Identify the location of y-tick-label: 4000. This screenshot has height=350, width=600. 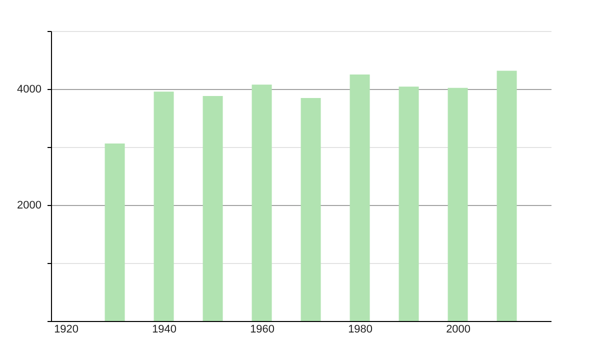
(29, 90).